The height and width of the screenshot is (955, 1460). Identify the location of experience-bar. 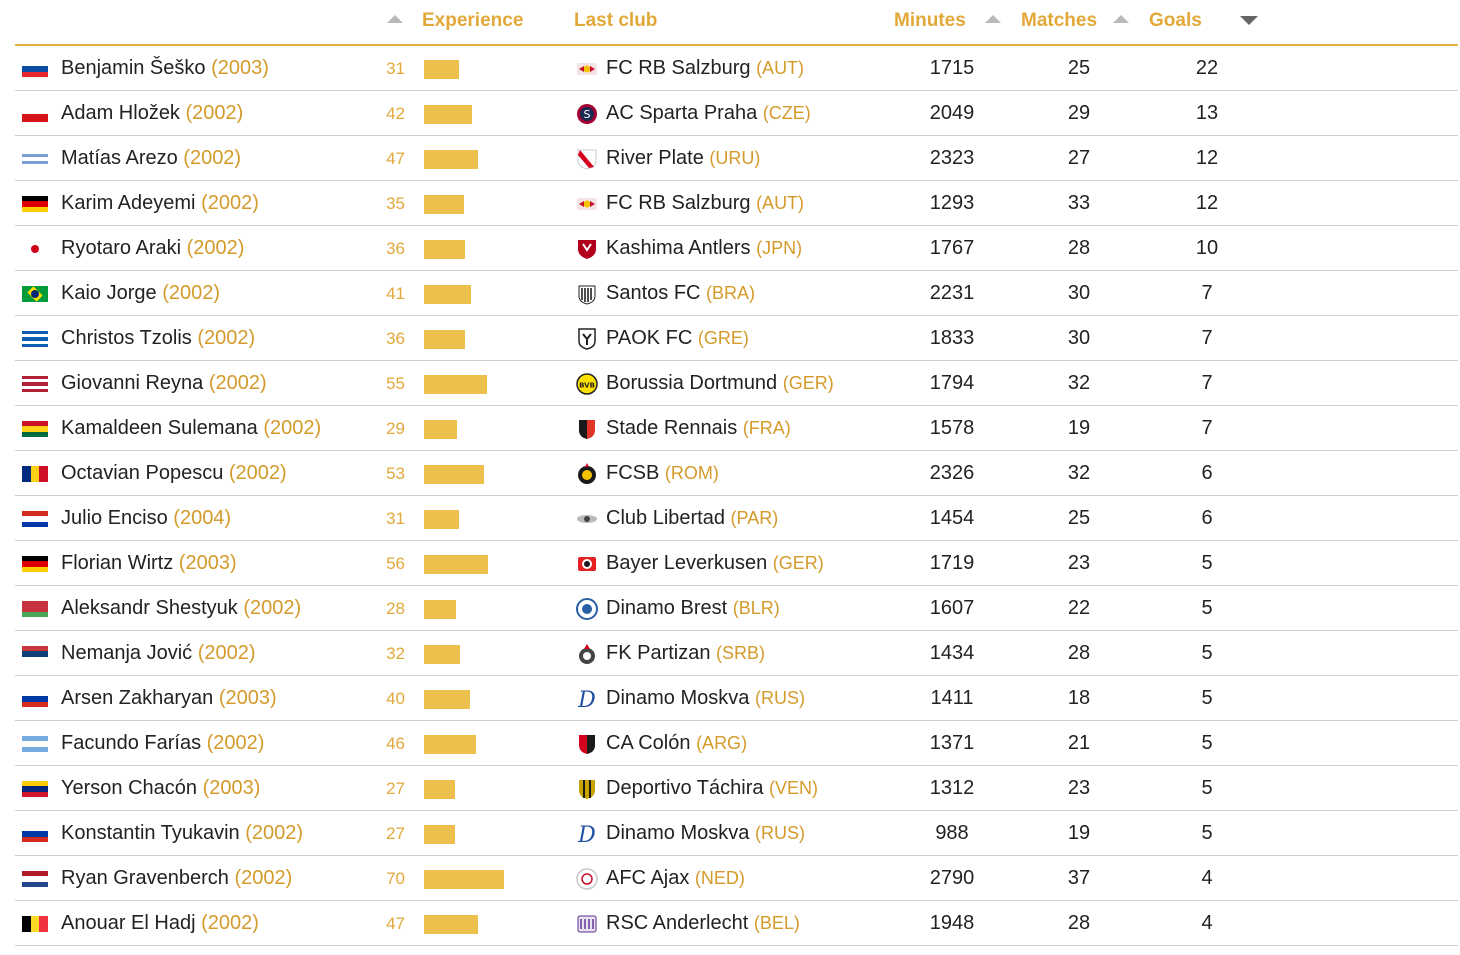
(439, 789).